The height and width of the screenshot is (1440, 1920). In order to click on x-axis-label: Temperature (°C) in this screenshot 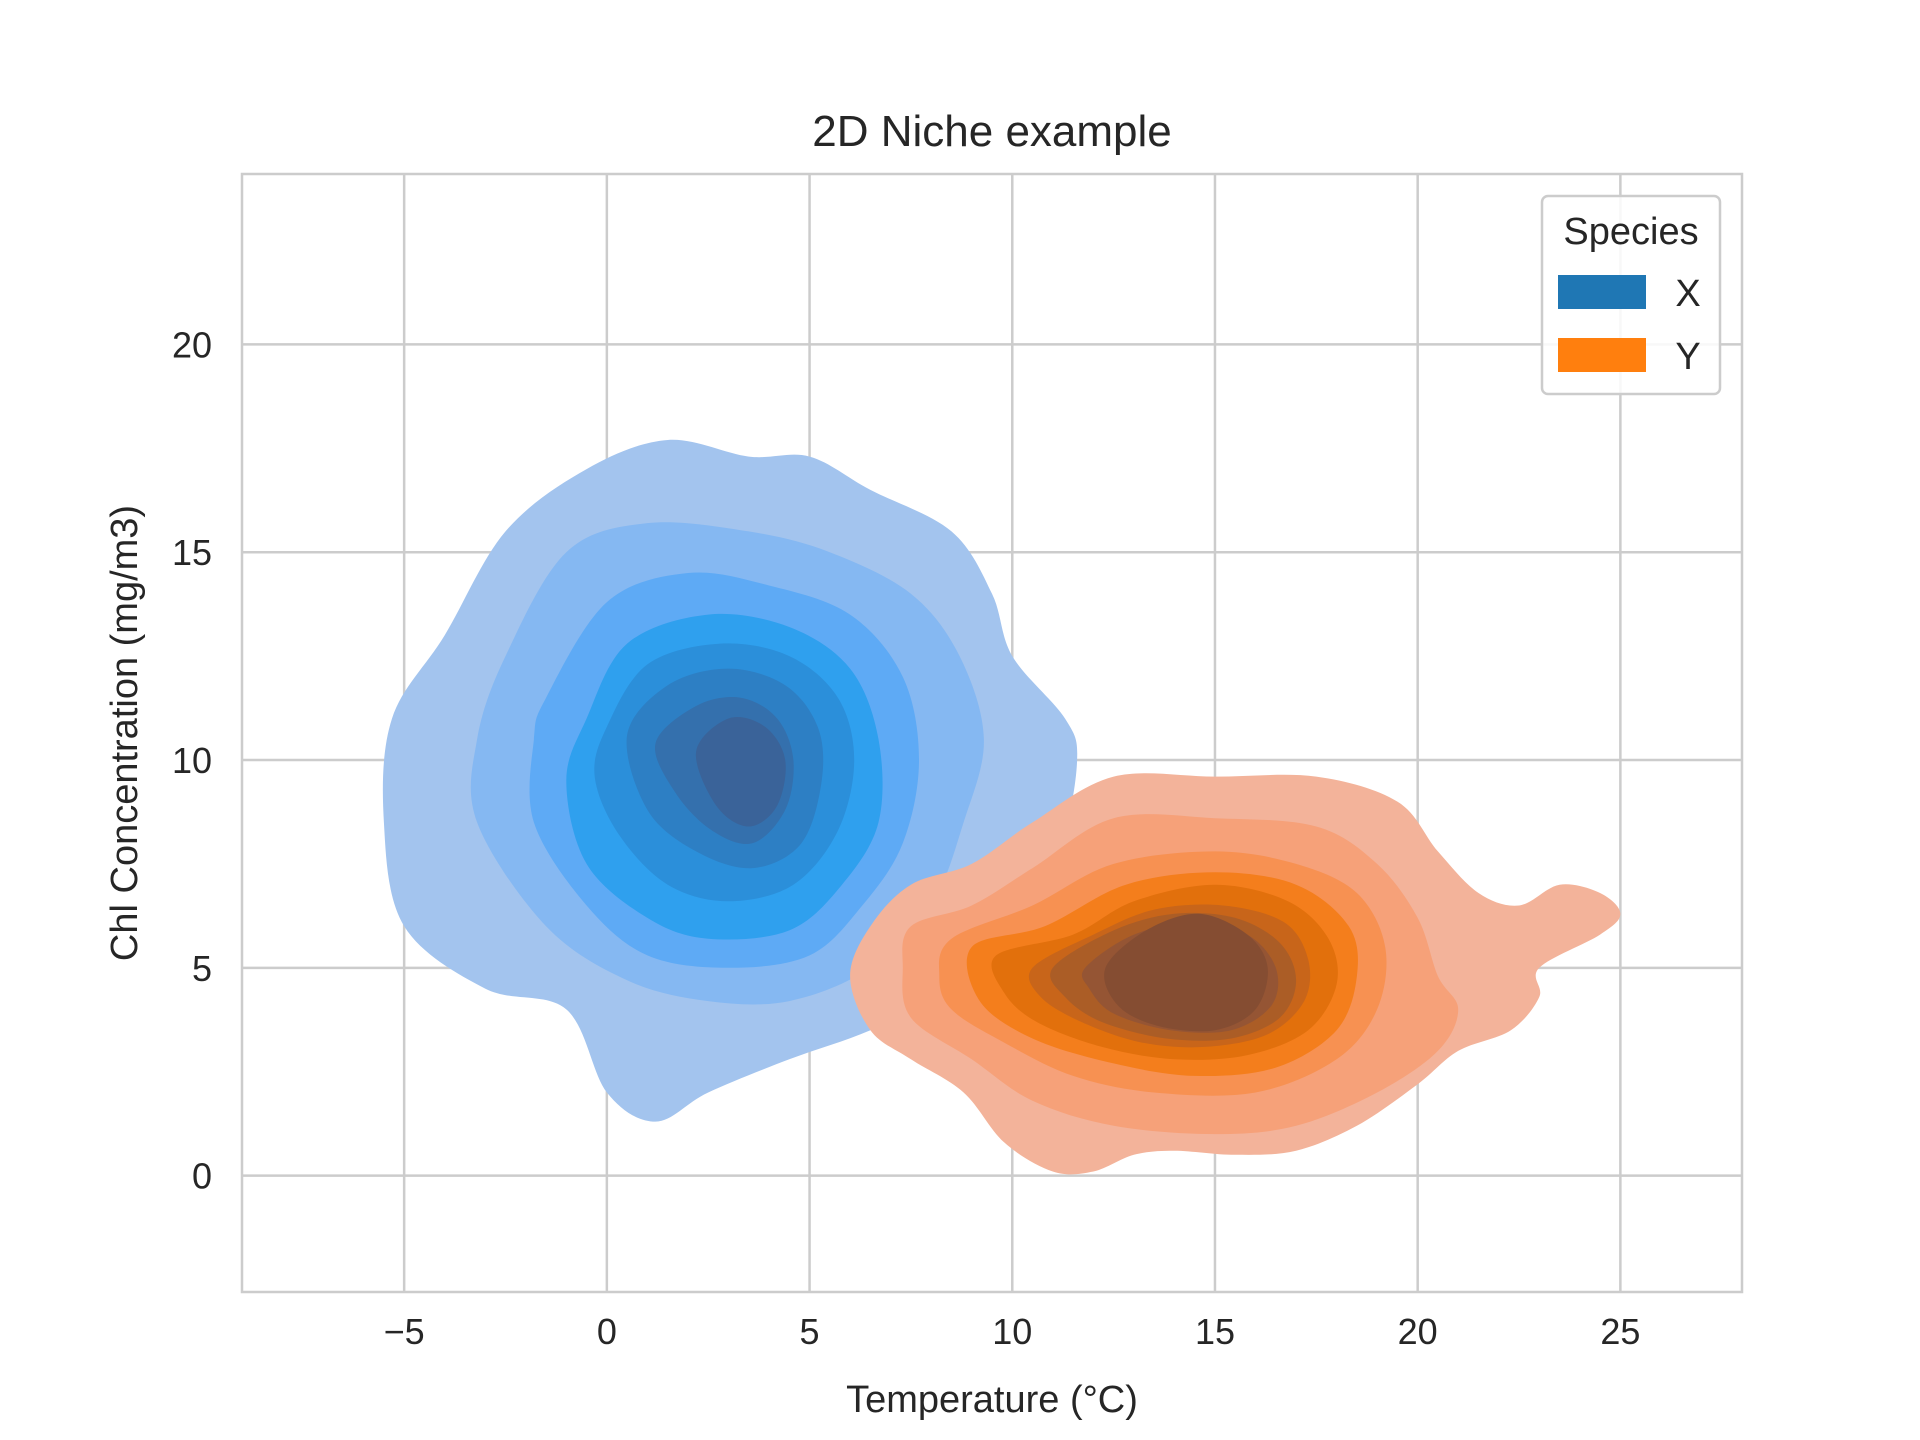, I will do `click(992, 1400)`.